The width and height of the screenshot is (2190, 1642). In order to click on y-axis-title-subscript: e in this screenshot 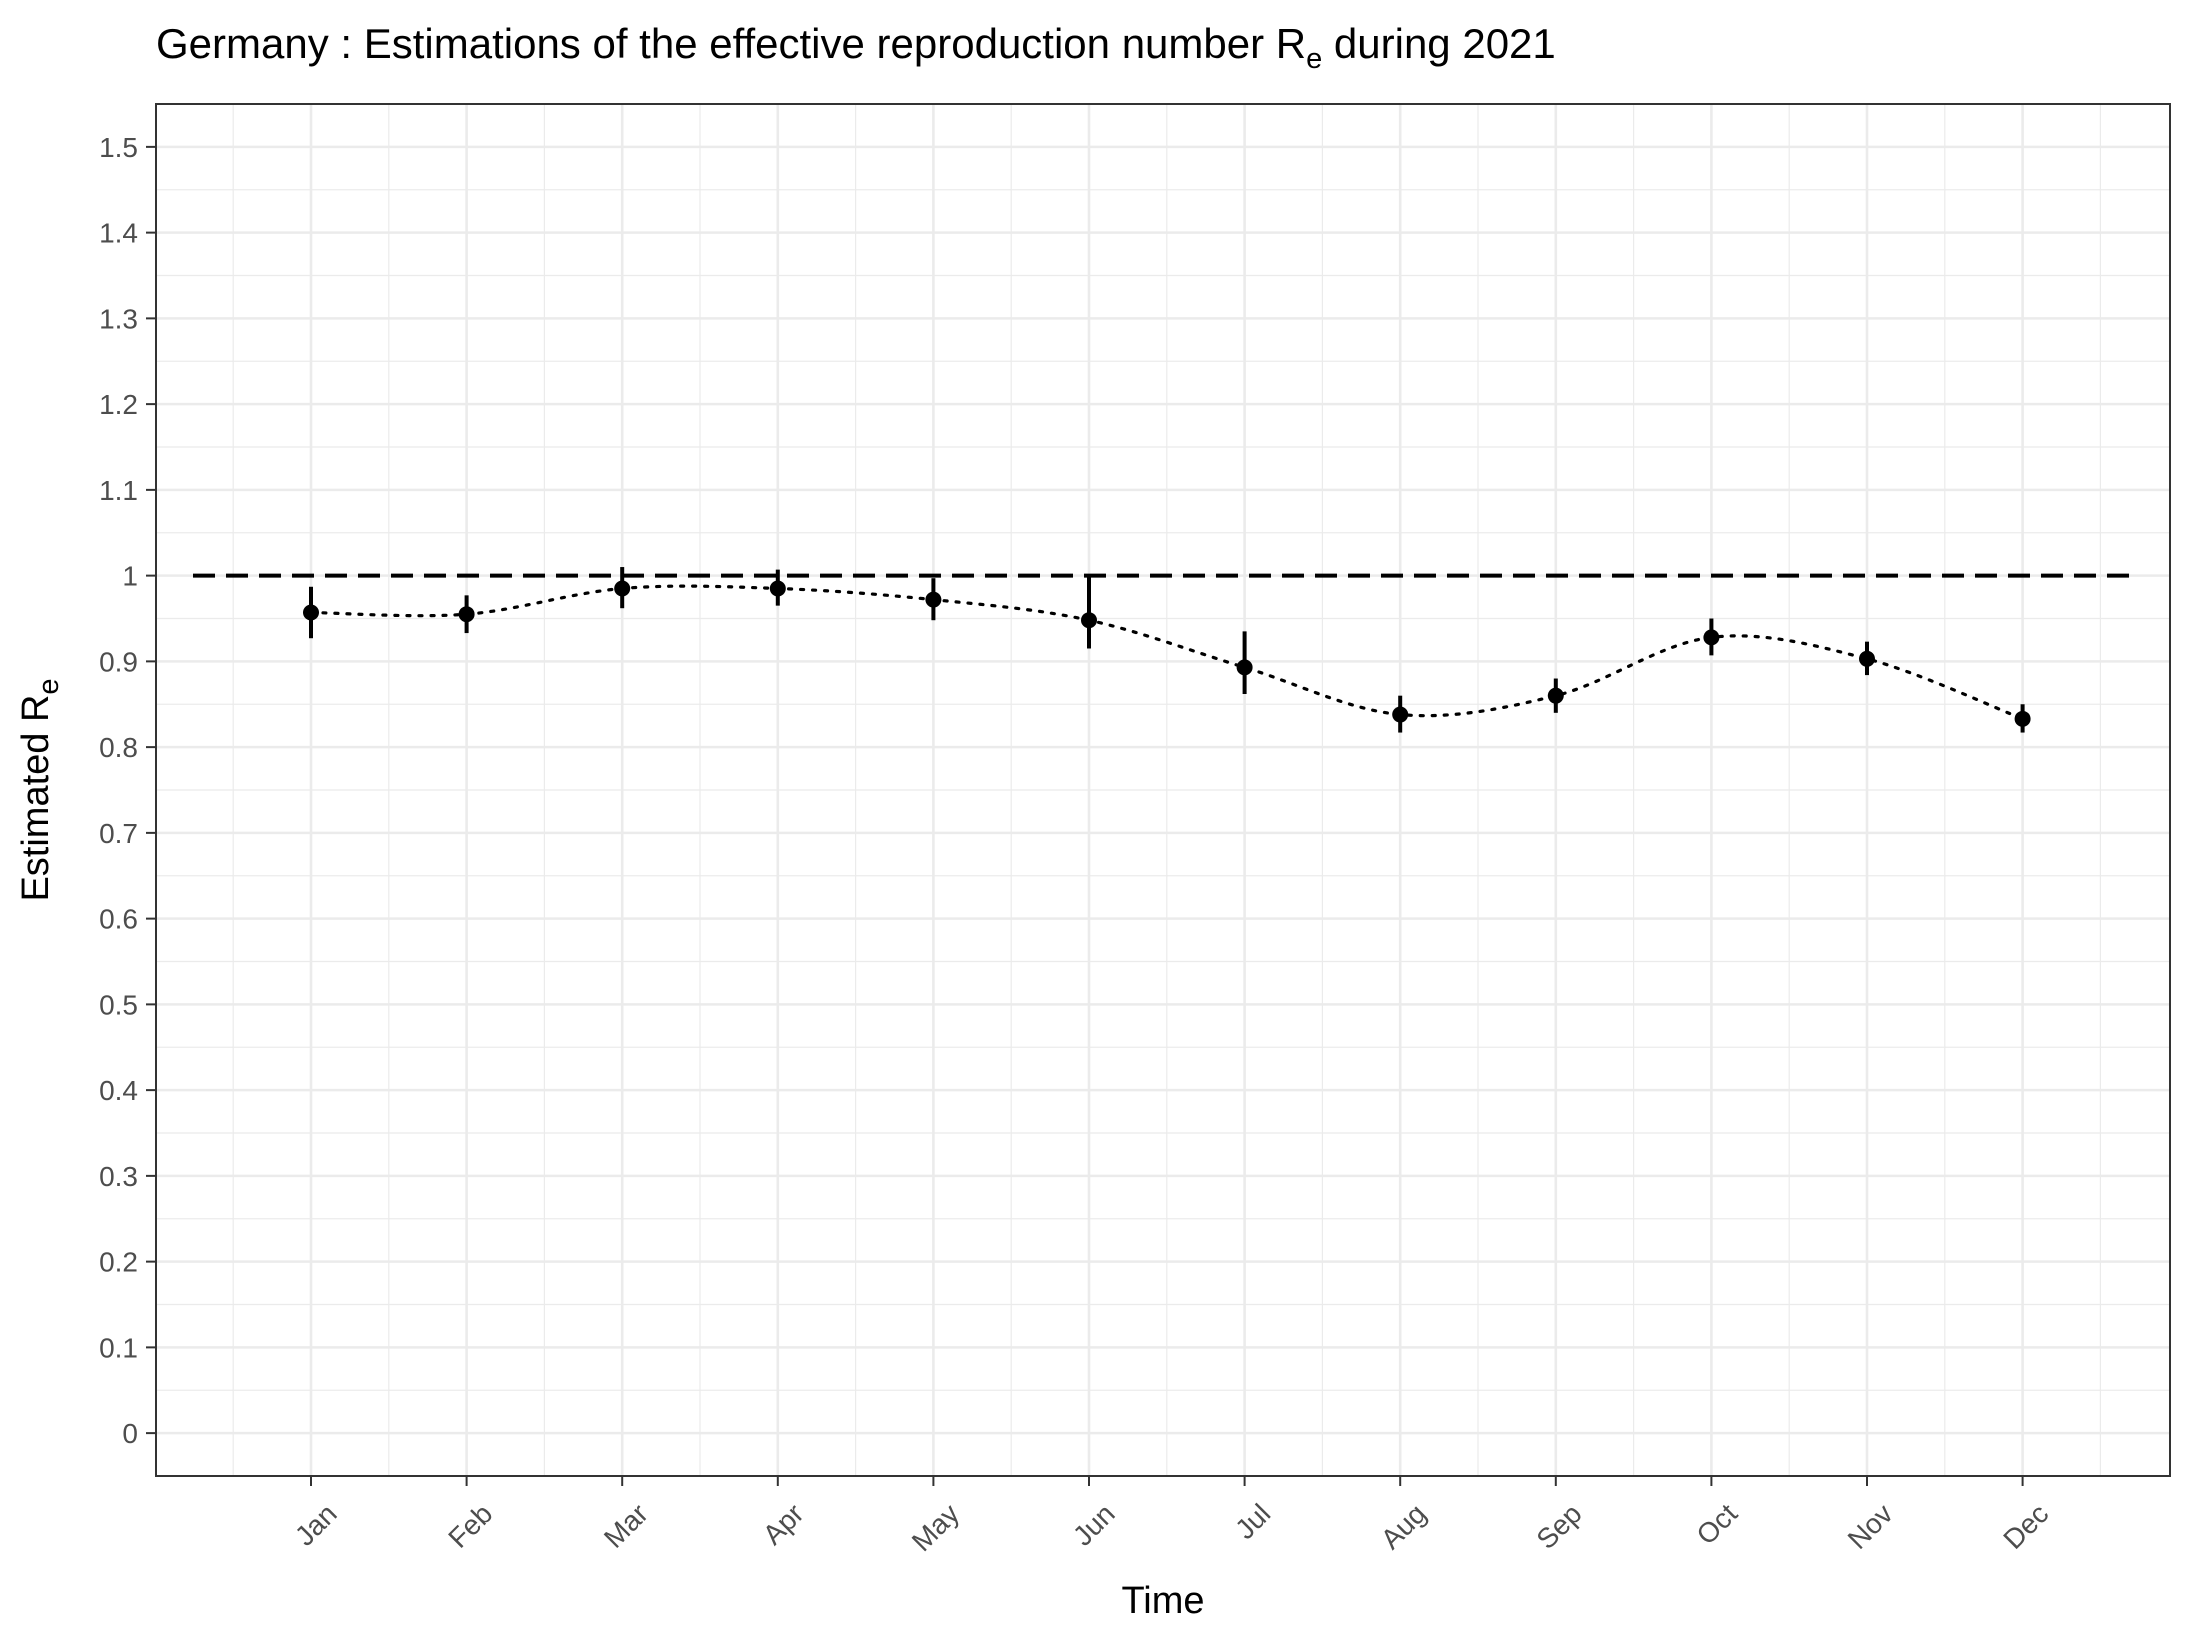, I will do `click(49, 686)`.